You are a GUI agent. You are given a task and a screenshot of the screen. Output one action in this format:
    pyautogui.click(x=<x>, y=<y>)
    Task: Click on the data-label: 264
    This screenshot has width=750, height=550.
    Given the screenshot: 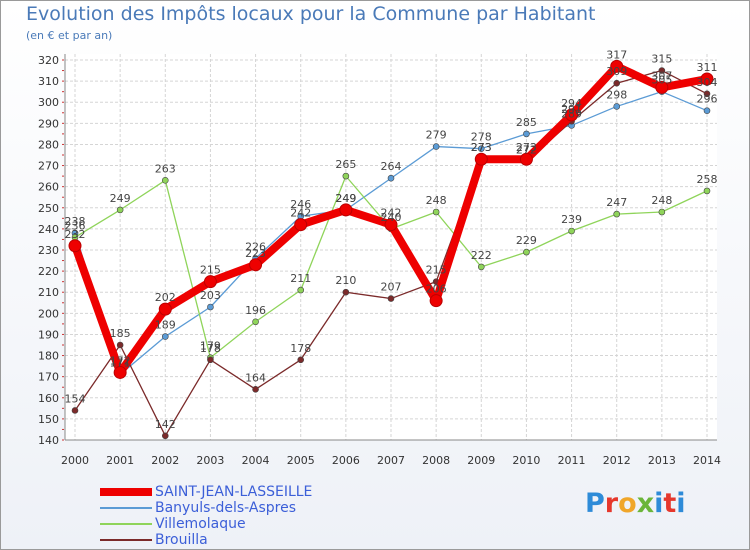 What is the action you would take?
    pyautogui.click(x=391, y=166)
    